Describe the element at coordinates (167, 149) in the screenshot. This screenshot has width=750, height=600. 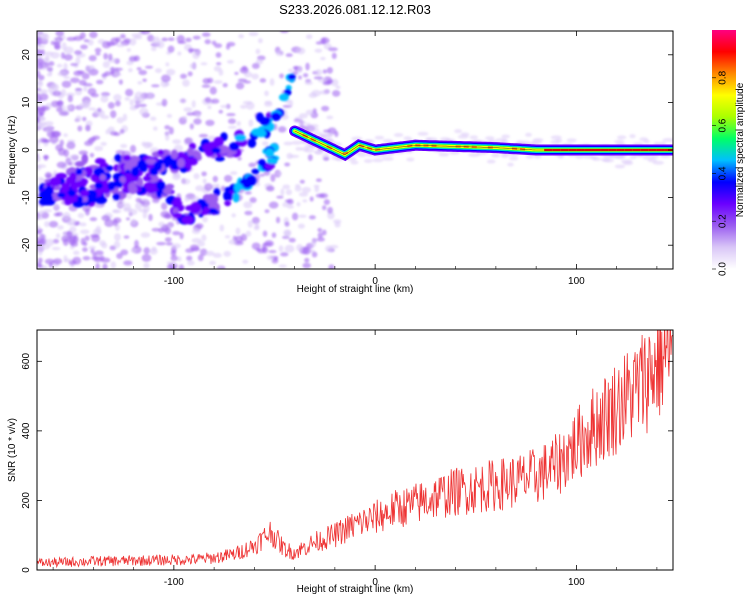
I see `spectrogram-branches` at that location.